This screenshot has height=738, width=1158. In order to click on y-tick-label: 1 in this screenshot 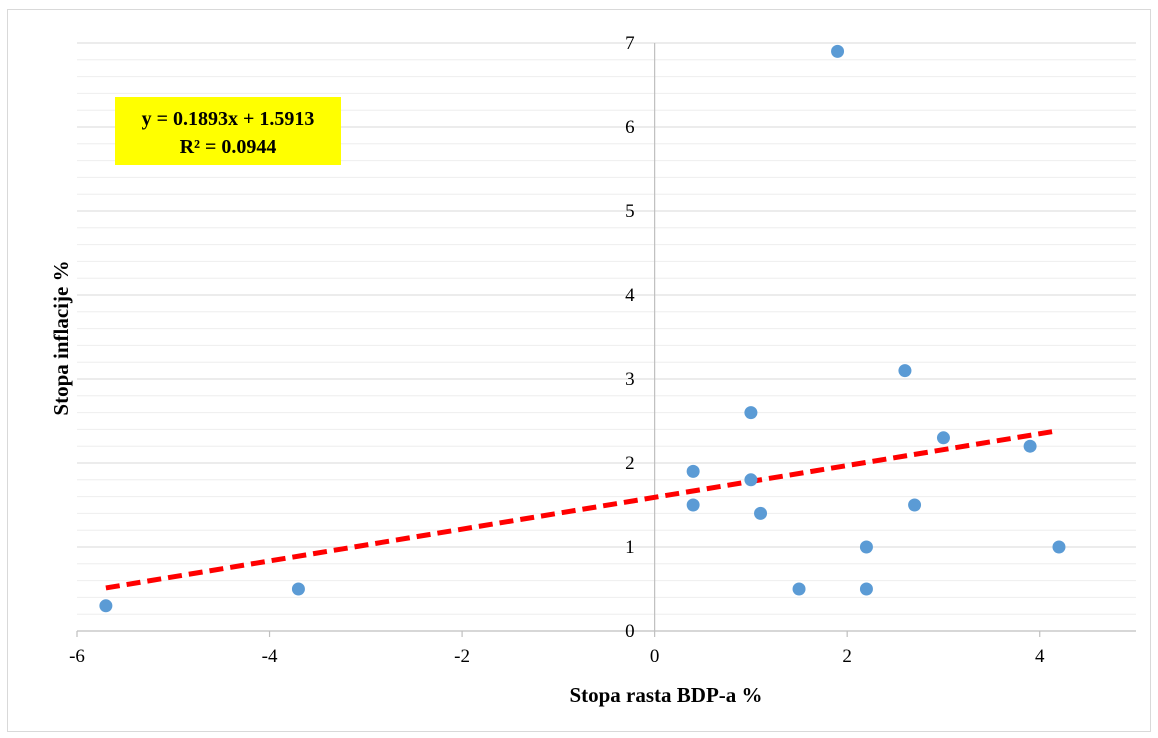, I will do `click(630, 547)`.